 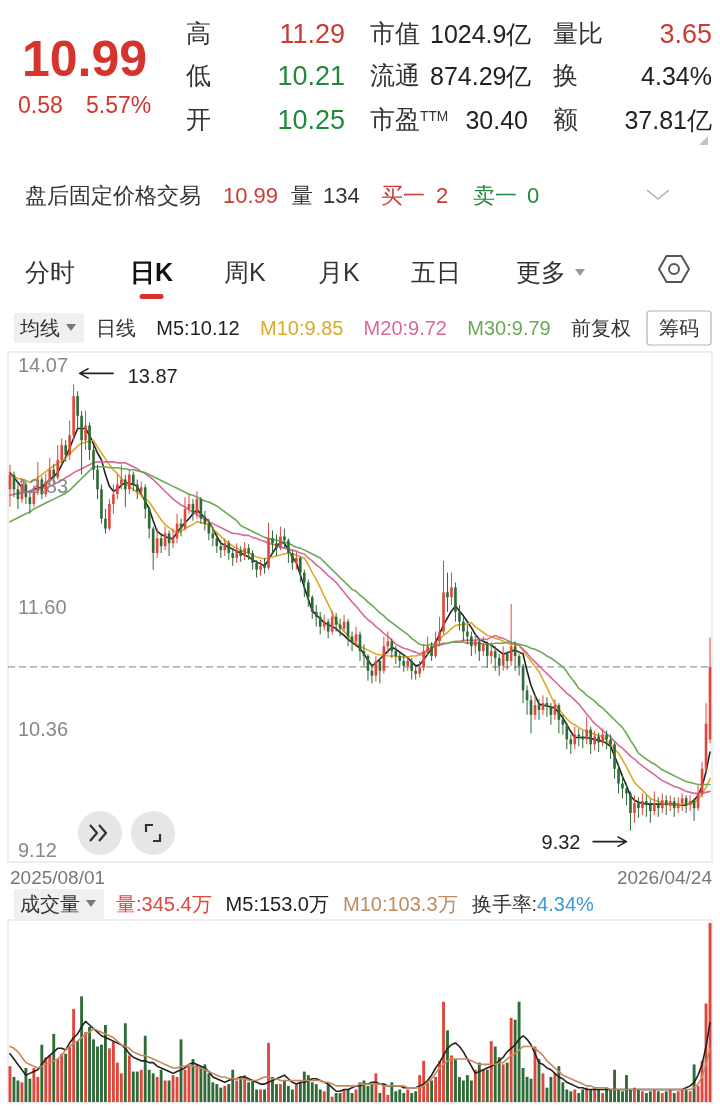 What do you see at coordinates (561, 841) in the screenshot?
I see `annotation: 9.32` at bounding box center [561, 841].